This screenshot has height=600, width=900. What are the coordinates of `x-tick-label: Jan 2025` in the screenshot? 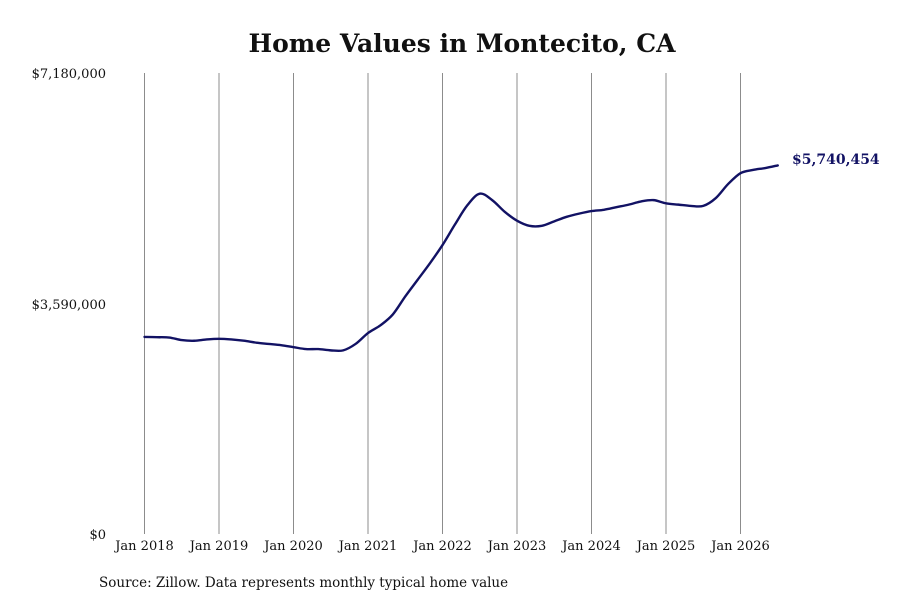 It's located at (665, 546).